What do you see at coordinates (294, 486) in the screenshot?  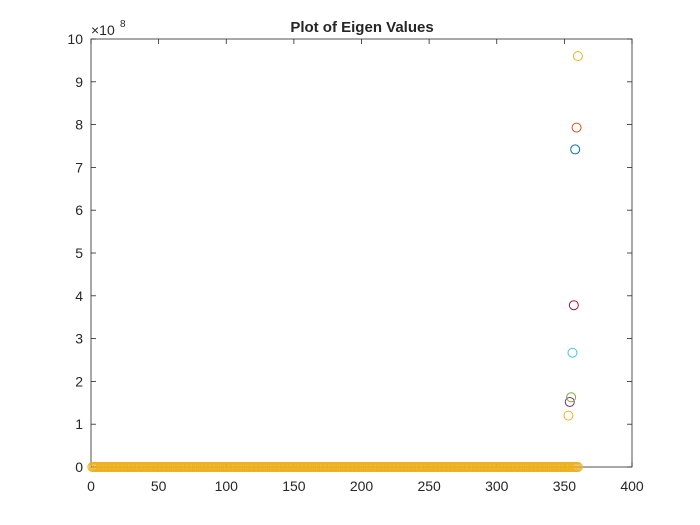 I see `x-tick-label: 150` at bounding box center [294, 486].